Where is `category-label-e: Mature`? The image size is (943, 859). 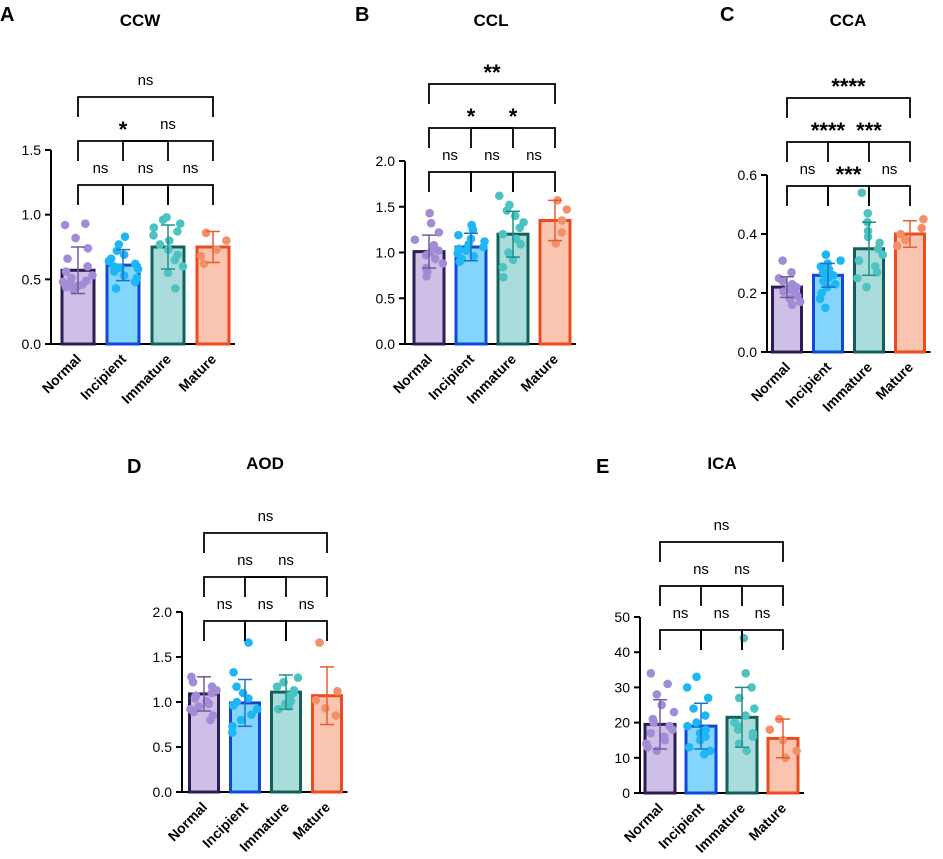 category-label-e: Mature is located at coordinates (767, 822).